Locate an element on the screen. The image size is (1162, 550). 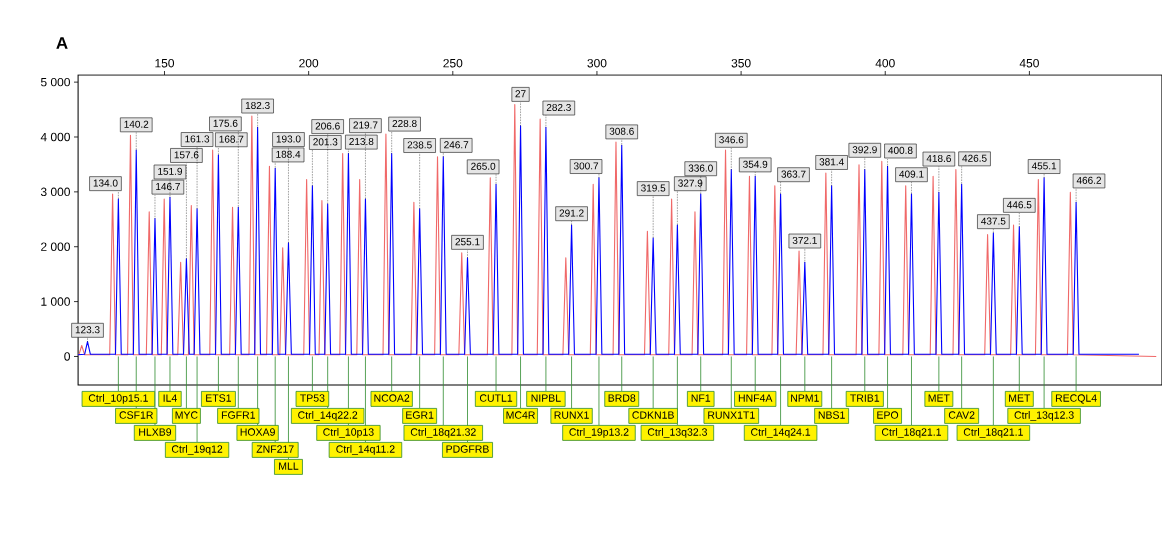
annotation: 455.1 is located at coordinates (1044, 166).